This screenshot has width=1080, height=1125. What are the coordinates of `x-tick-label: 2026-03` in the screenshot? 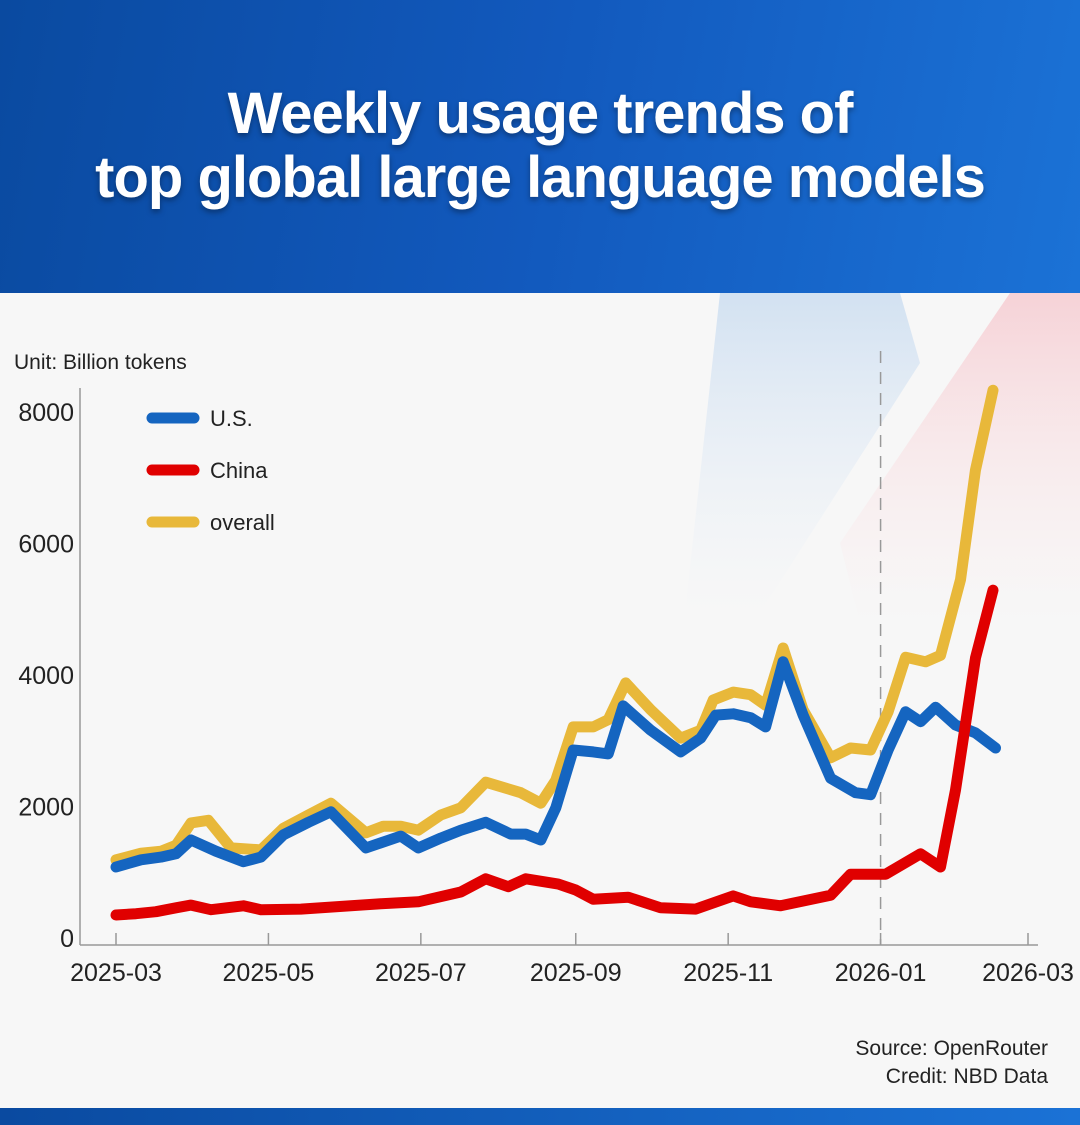 It's located at (1028, 973).